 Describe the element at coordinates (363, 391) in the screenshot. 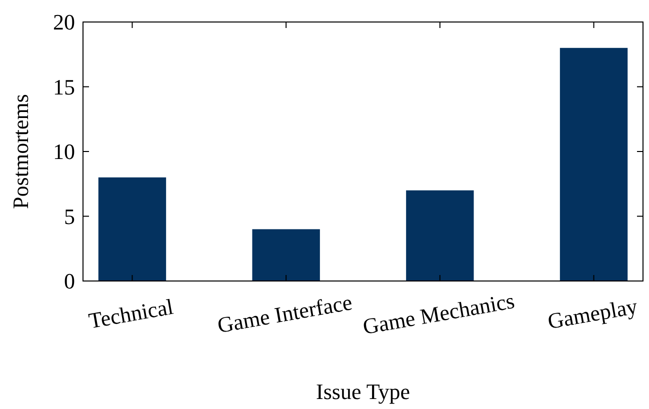

I see `x-axis-title: Issue Type` at that location.